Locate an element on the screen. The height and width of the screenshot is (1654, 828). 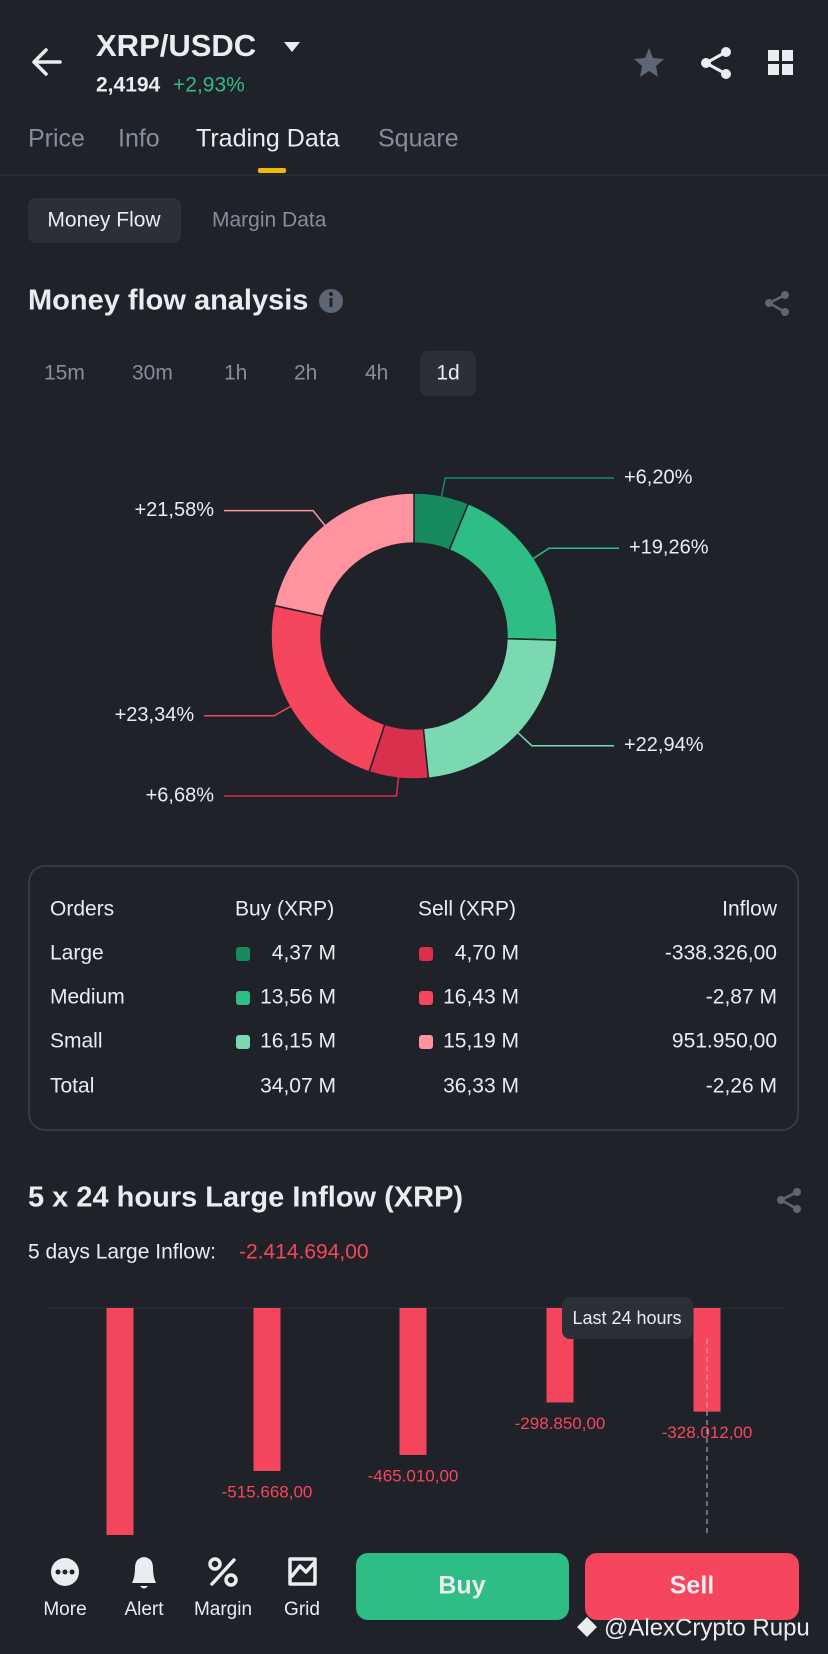
buy-label: Buy is located at coordinates (461, 1586).